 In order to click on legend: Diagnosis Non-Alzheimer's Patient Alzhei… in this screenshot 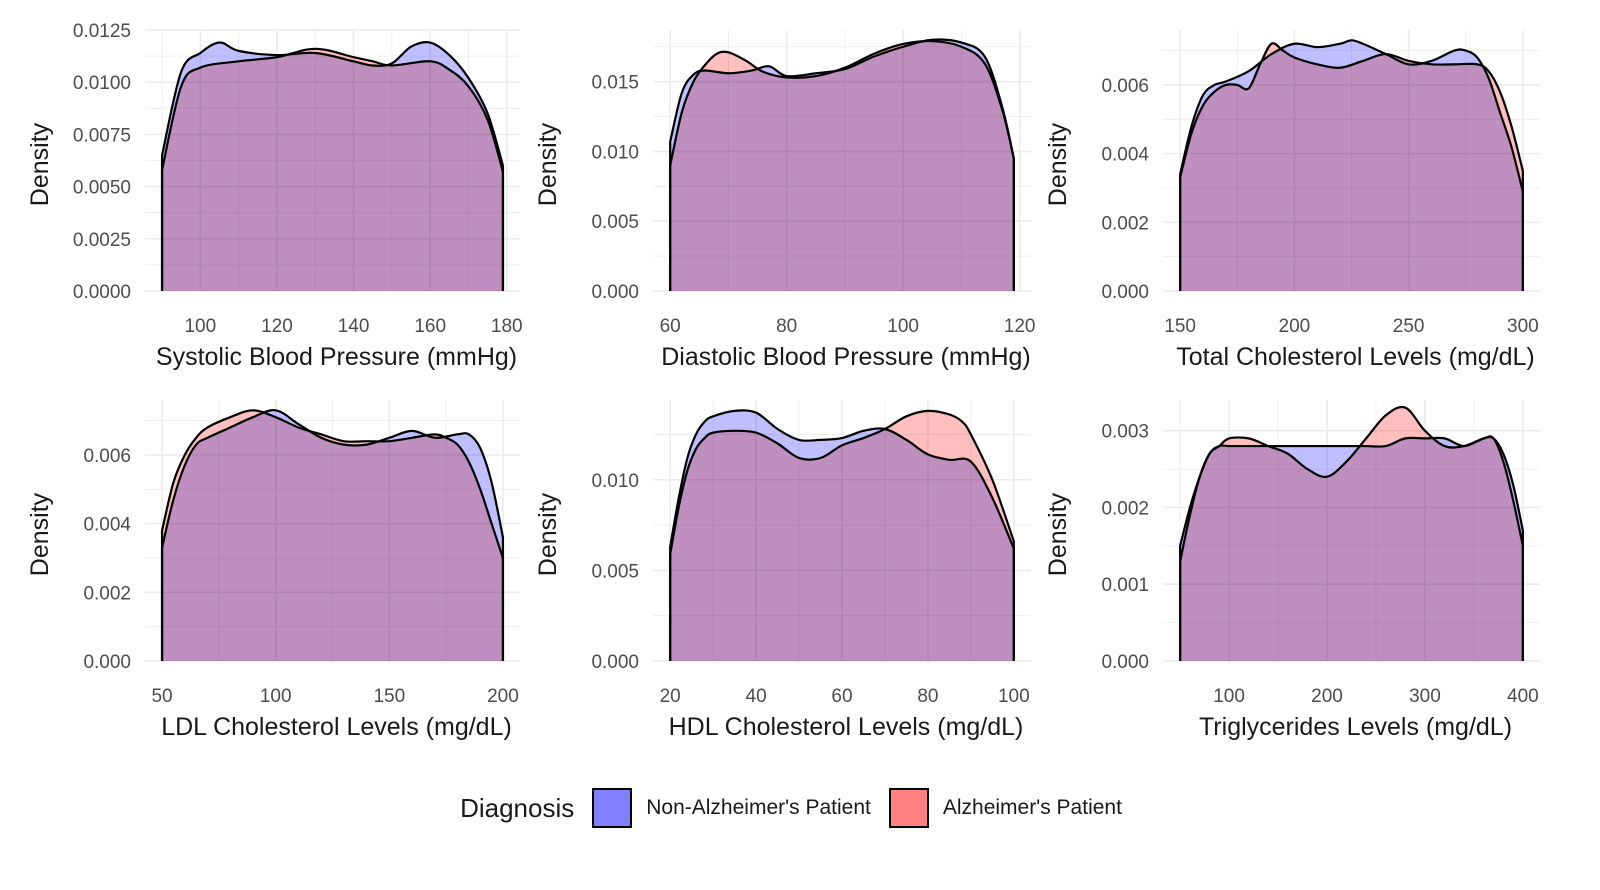, I will do `click(800, 808)`.